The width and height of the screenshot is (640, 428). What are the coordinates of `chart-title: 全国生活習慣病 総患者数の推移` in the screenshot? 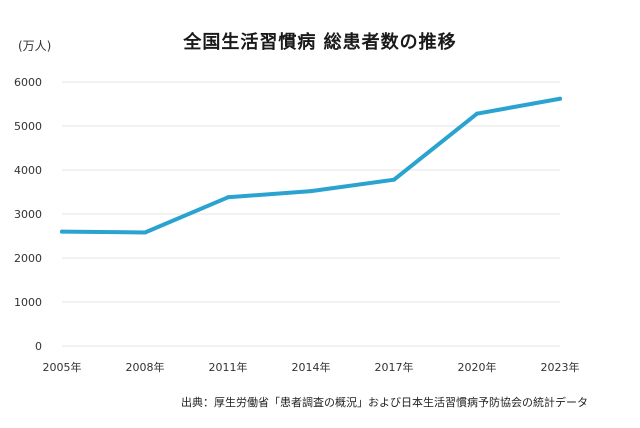 It's located at (320, 42).